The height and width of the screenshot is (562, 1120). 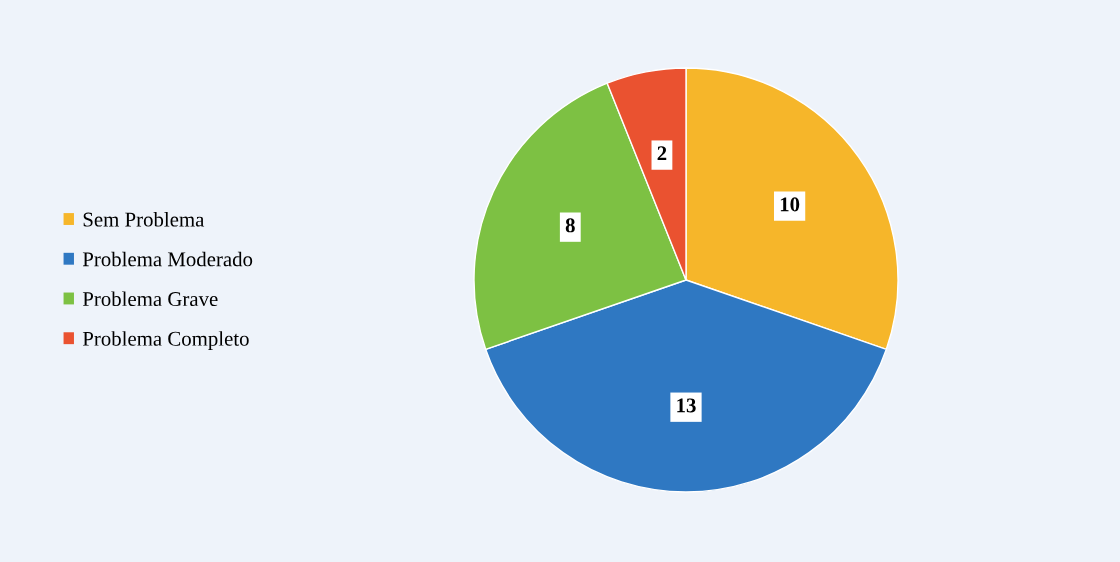 I want to click on legend-label: Sem Problema, so click(x=144, y=219).